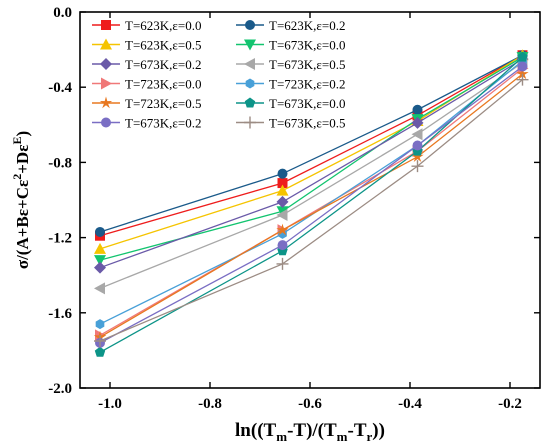 This screenshot has height=445, width=550. Describe the element at coordinates (163, 45) in the screenshot. I see `legend-label: T=623K,ε=0.5` at that location.